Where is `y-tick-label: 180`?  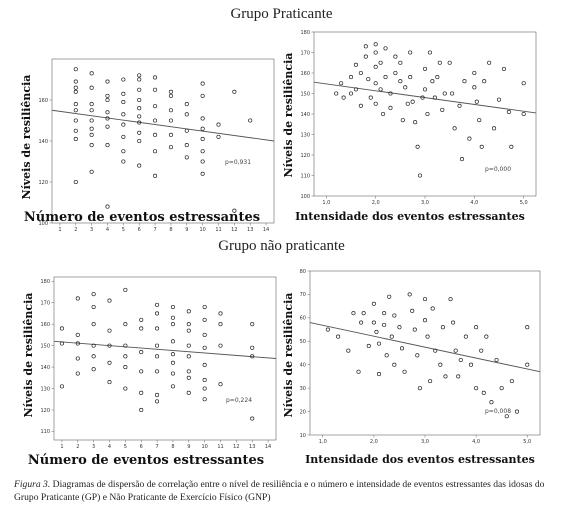 y-tick-label: 180 is located at coordinates (305, 33).